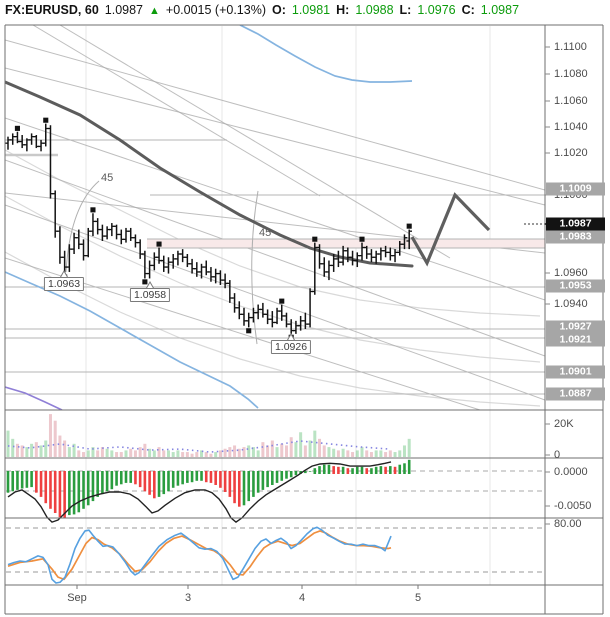  I want to click on oscillator-axis-label: 0.0000, so click(571, 472).